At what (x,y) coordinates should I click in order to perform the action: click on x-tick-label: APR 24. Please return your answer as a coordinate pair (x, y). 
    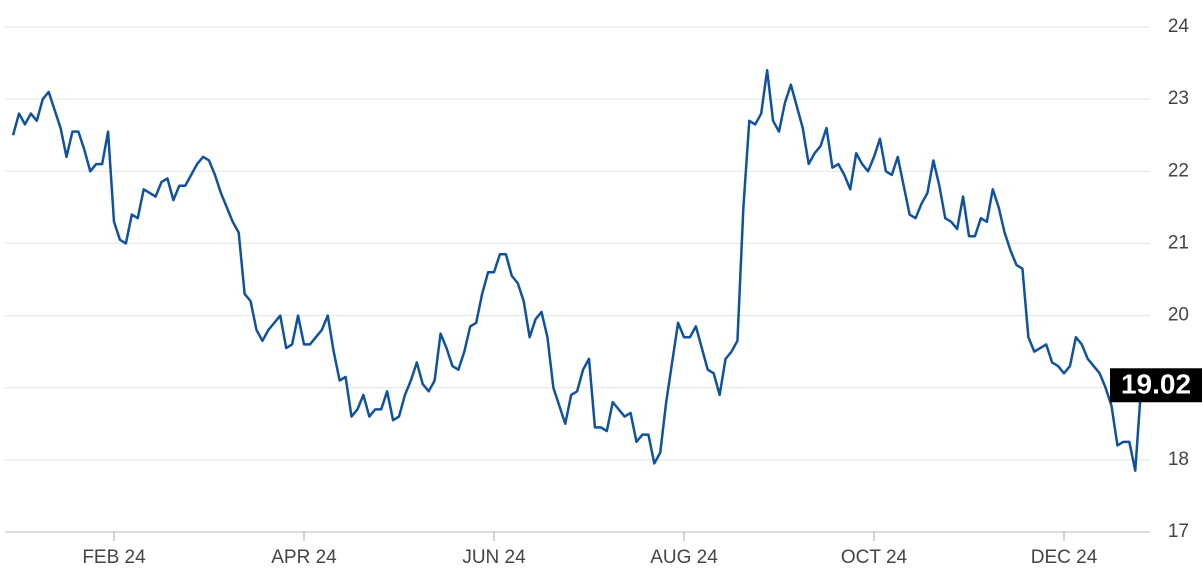
    Looking at the image, I should click on (304, 557).